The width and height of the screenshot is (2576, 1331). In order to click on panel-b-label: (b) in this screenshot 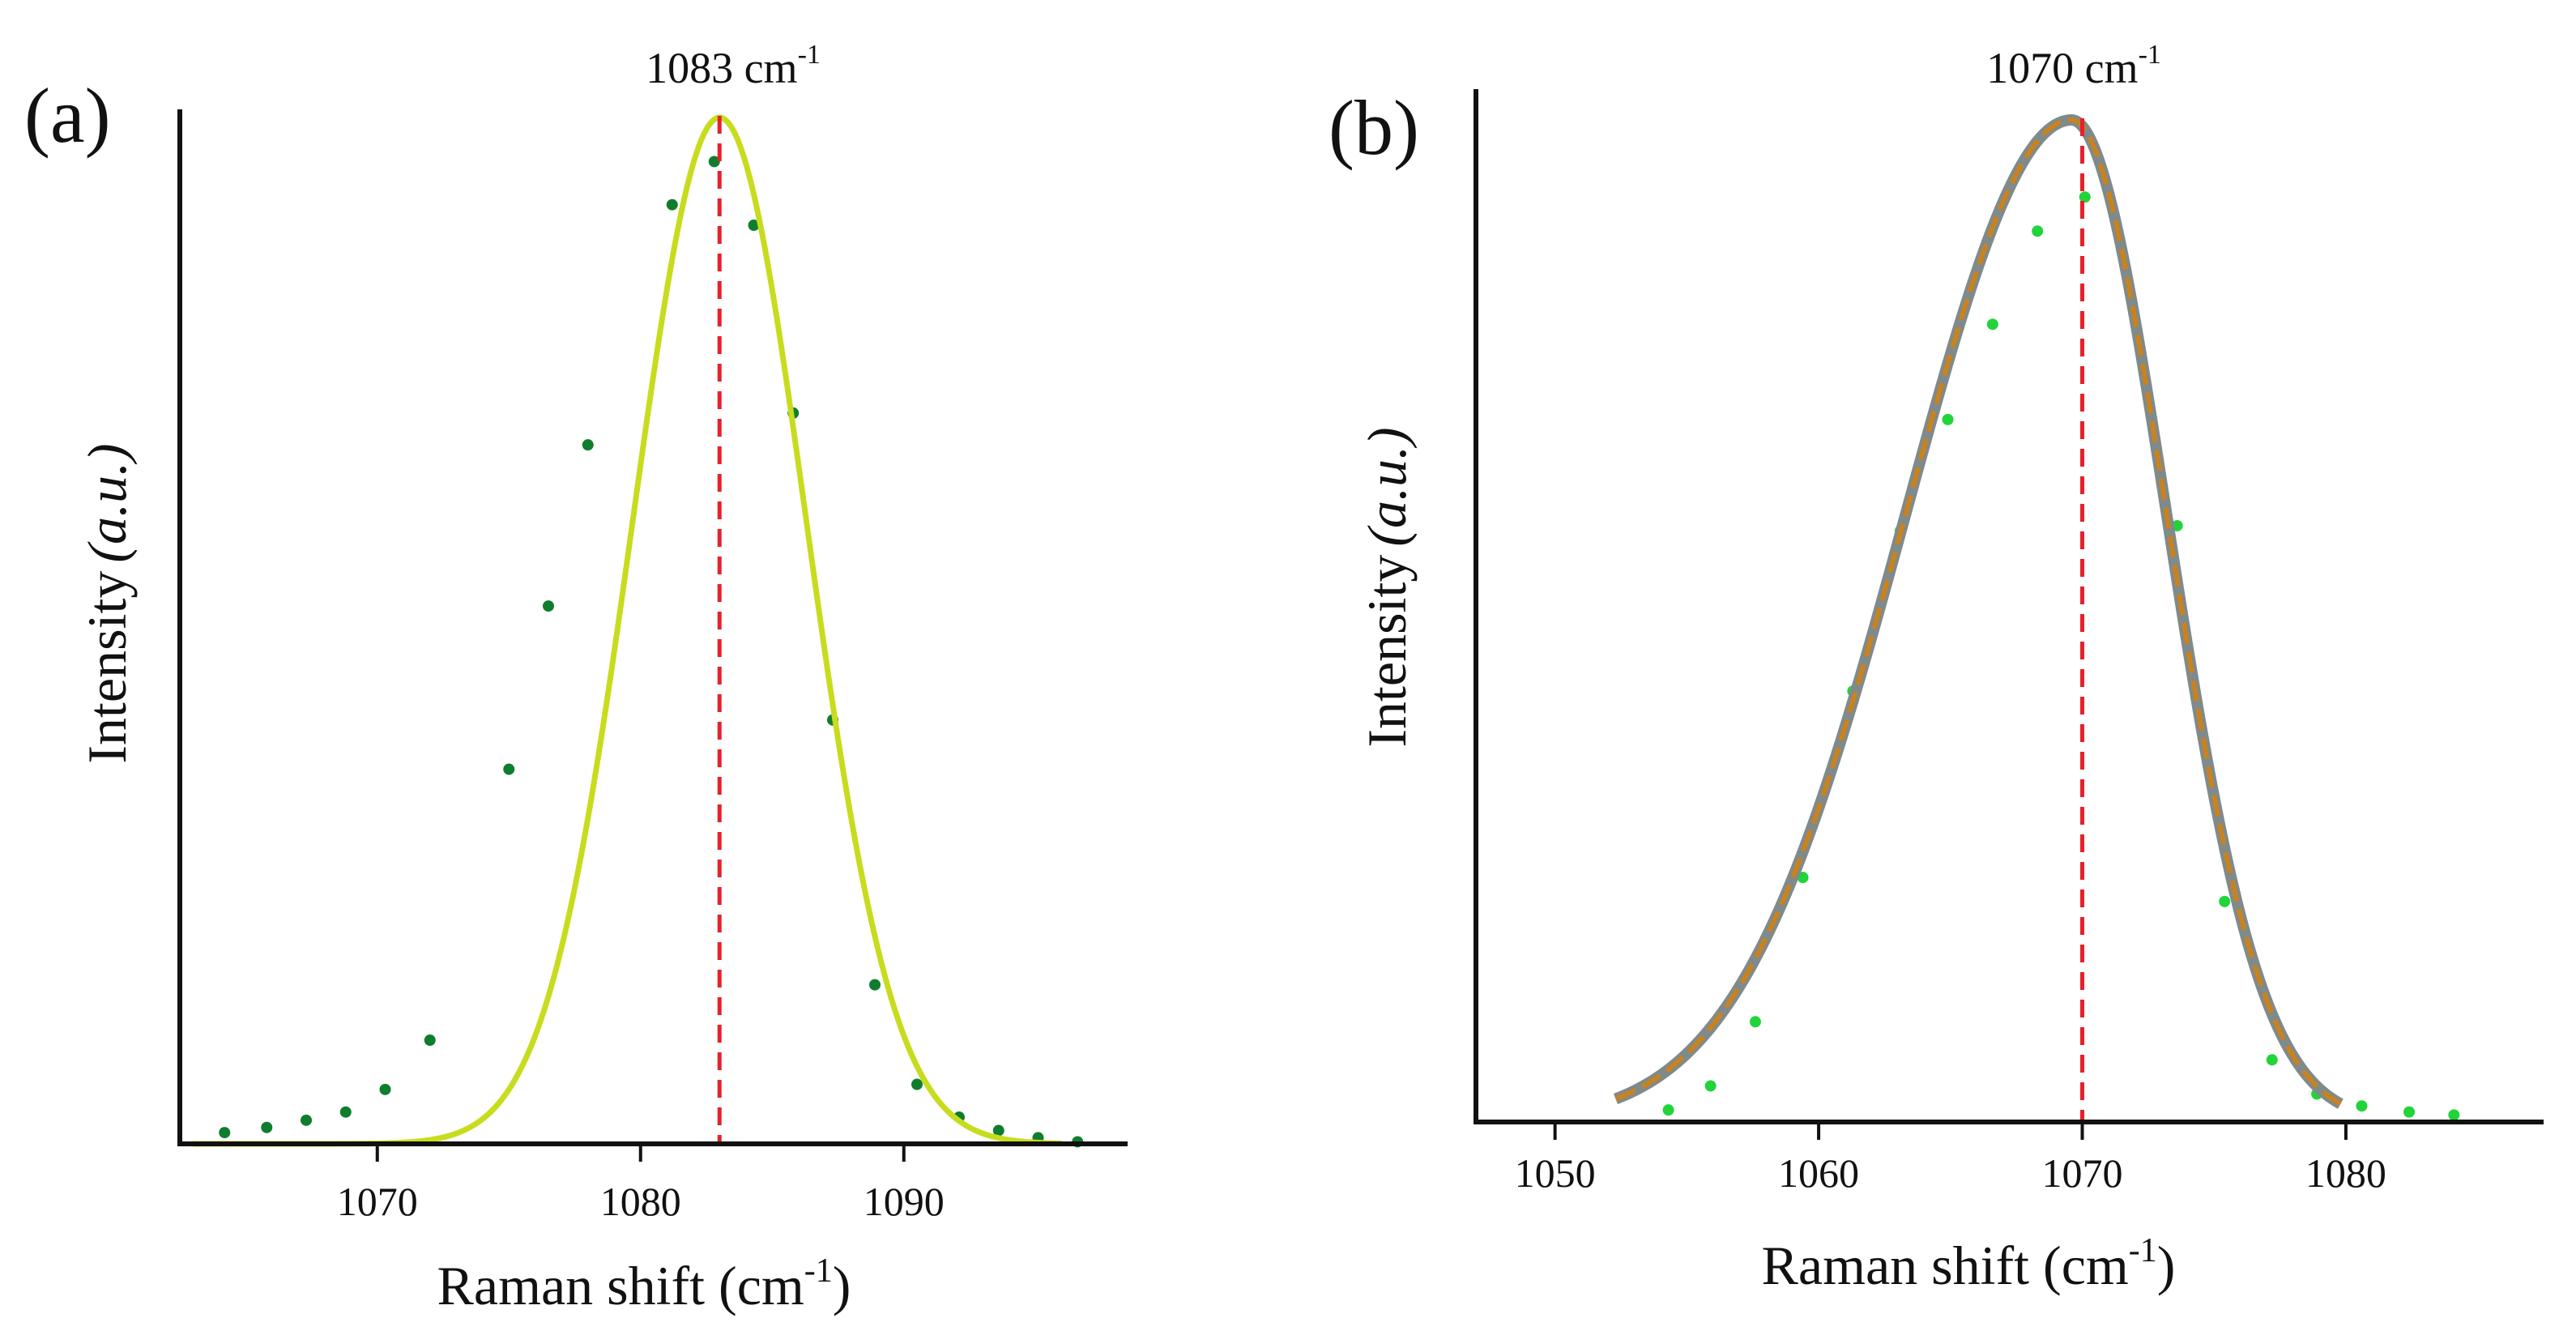, I will do `click(1374, 127)`.